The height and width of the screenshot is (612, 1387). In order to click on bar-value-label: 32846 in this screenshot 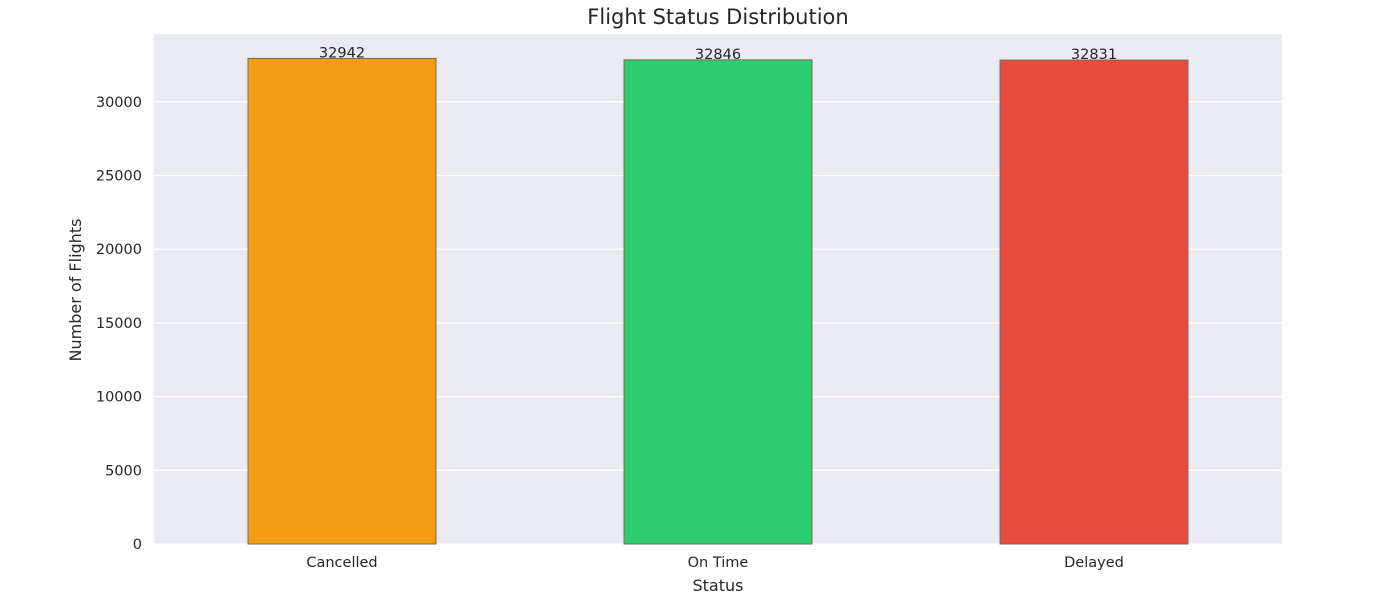, I will do `click(718, 55)`.